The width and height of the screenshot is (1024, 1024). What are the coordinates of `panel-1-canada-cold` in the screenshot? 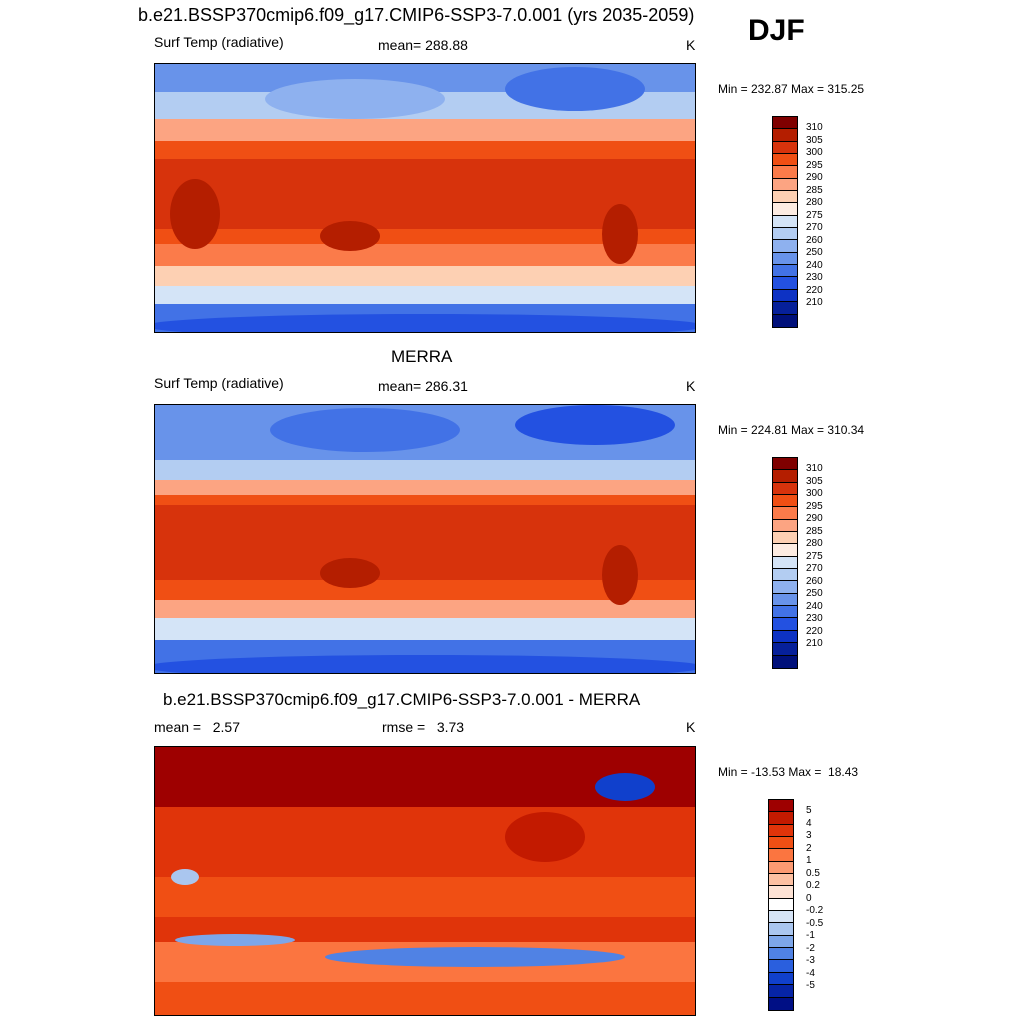 It's located at (575, 89).